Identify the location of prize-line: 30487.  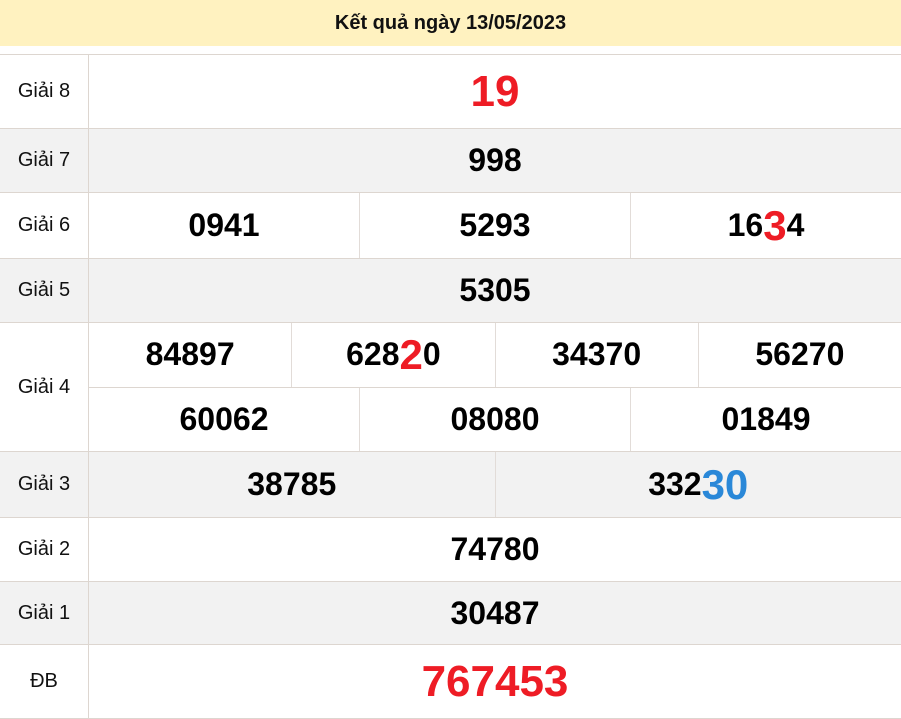
(495, 613).